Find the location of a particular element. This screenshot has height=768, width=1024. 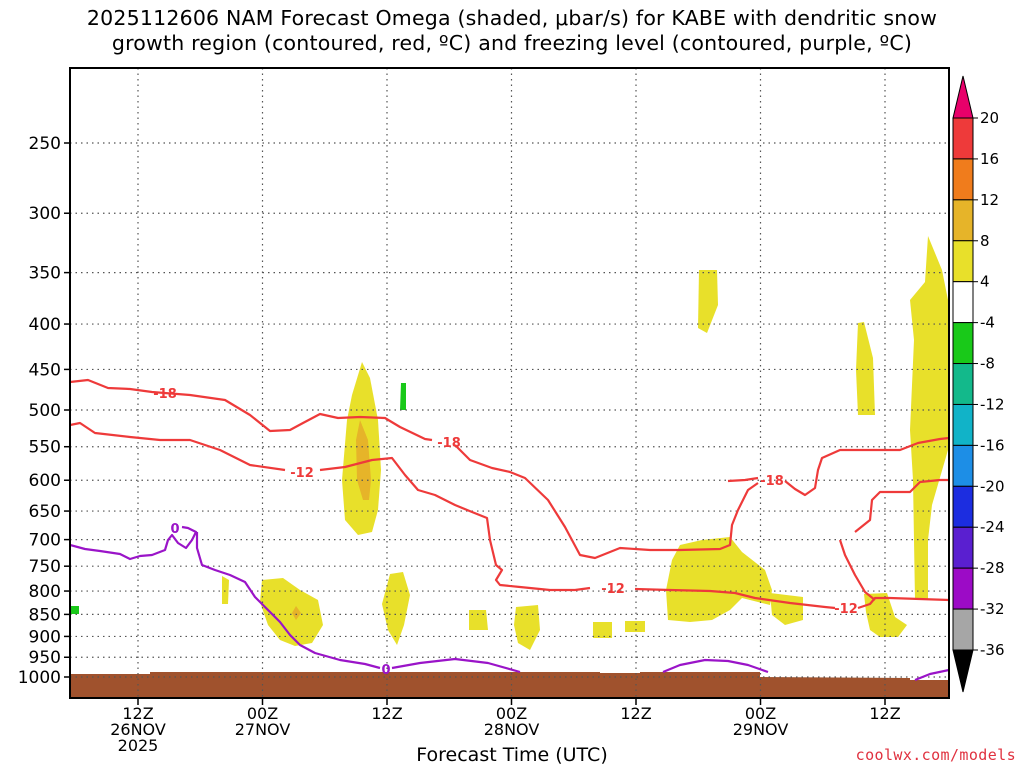

y-tick-label: 850 is located at coordinates (45, 615).